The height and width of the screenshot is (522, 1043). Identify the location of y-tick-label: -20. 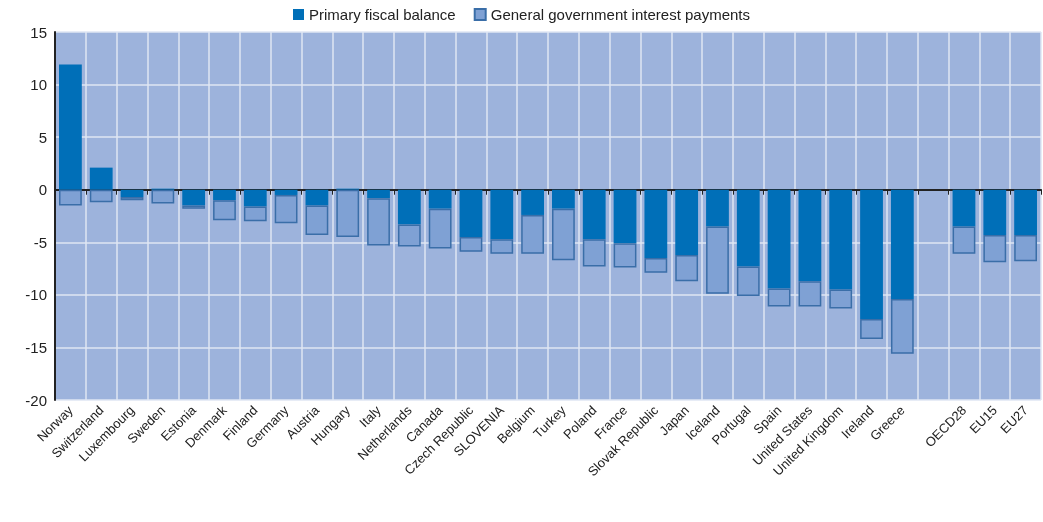
(36, 400).